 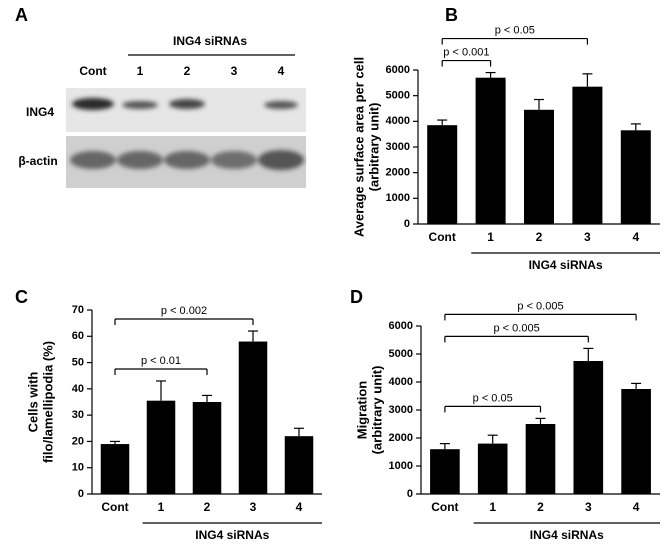 I want to click on lane-label: 2, so click(x=187, y=71).